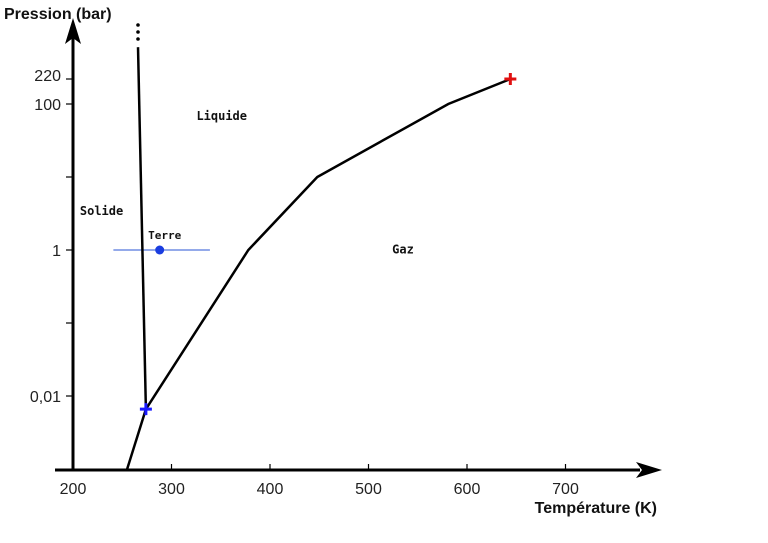  What do you see at coordinates (138, 32) in the screenshot?
I see `fusion-continuation-dots` at bounding box center [138, 32].